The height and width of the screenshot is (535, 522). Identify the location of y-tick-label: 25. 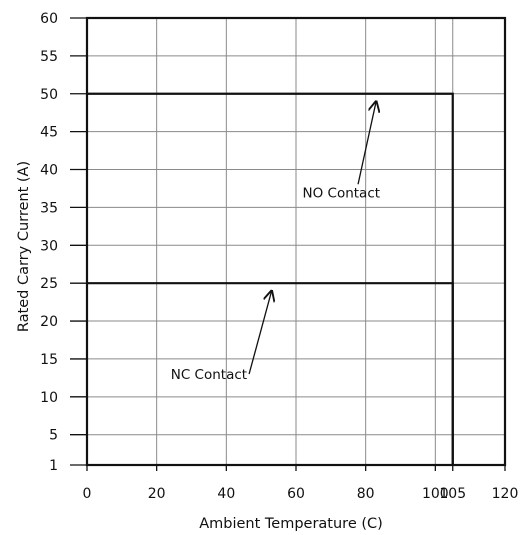
(49, 284).